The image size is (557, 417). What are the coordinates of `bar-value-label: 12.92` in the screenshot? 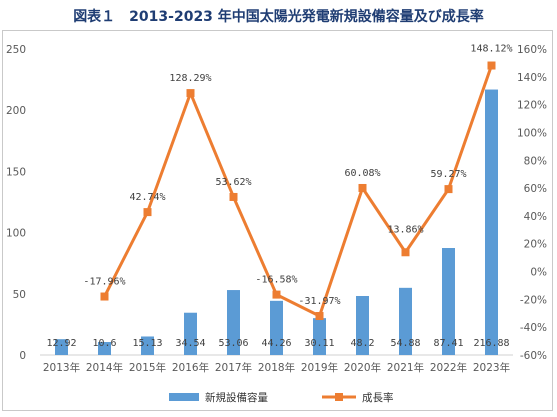 It's located at (61, 343).